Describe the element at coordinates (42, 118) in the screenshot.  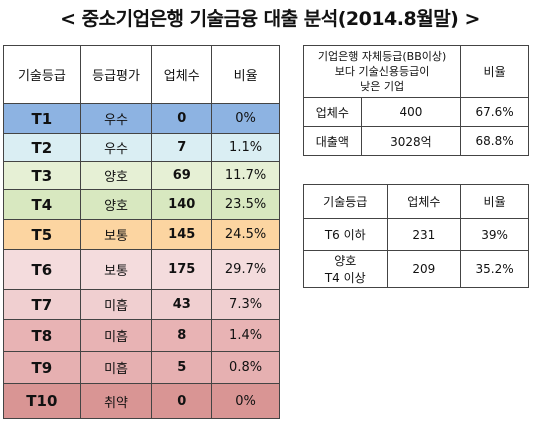
I see `grade-cell: T1` at that location.